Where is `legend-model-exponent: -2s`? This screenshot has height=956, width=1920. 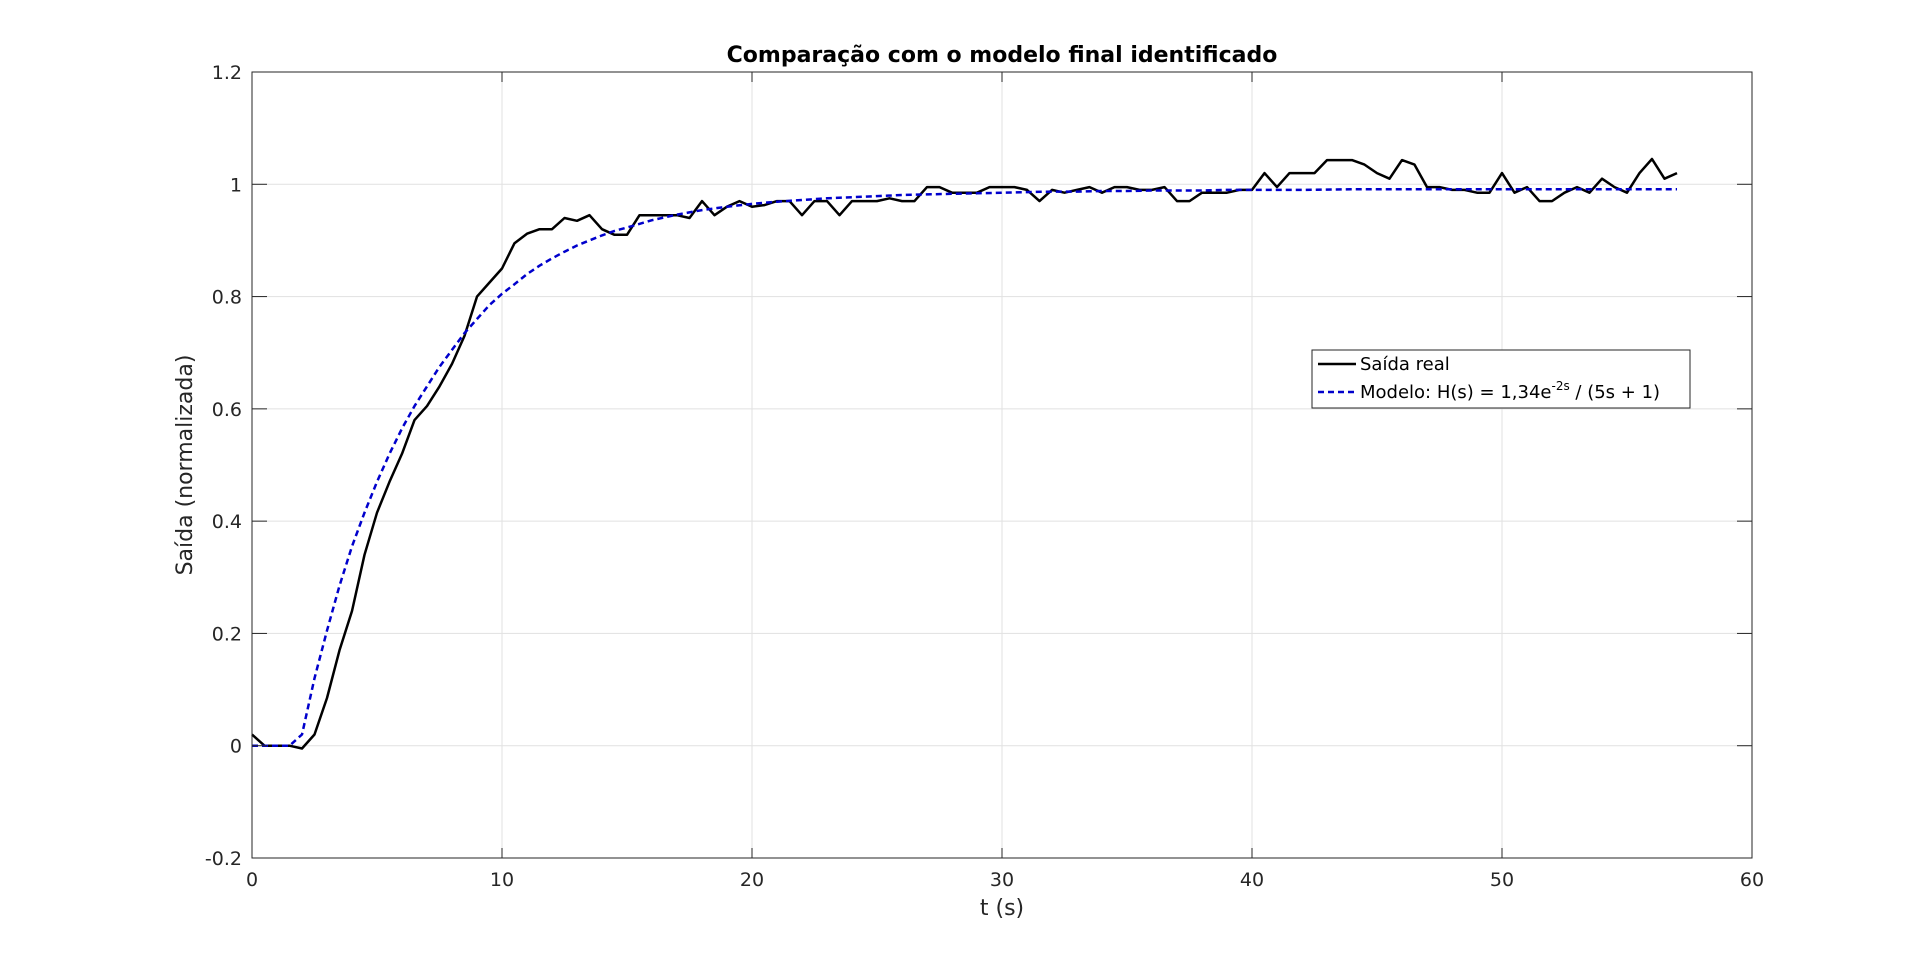 legend-model-exponent: -2s is located at coordinates (1560, 386).